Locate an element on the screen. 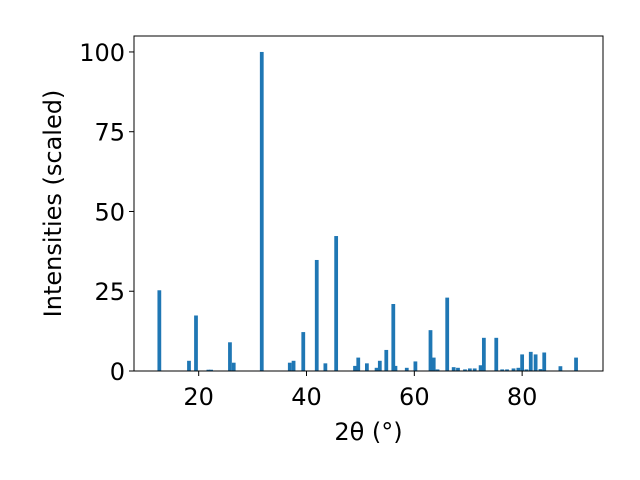  x-tick-label: 40 is located at coordinates (306, 397).